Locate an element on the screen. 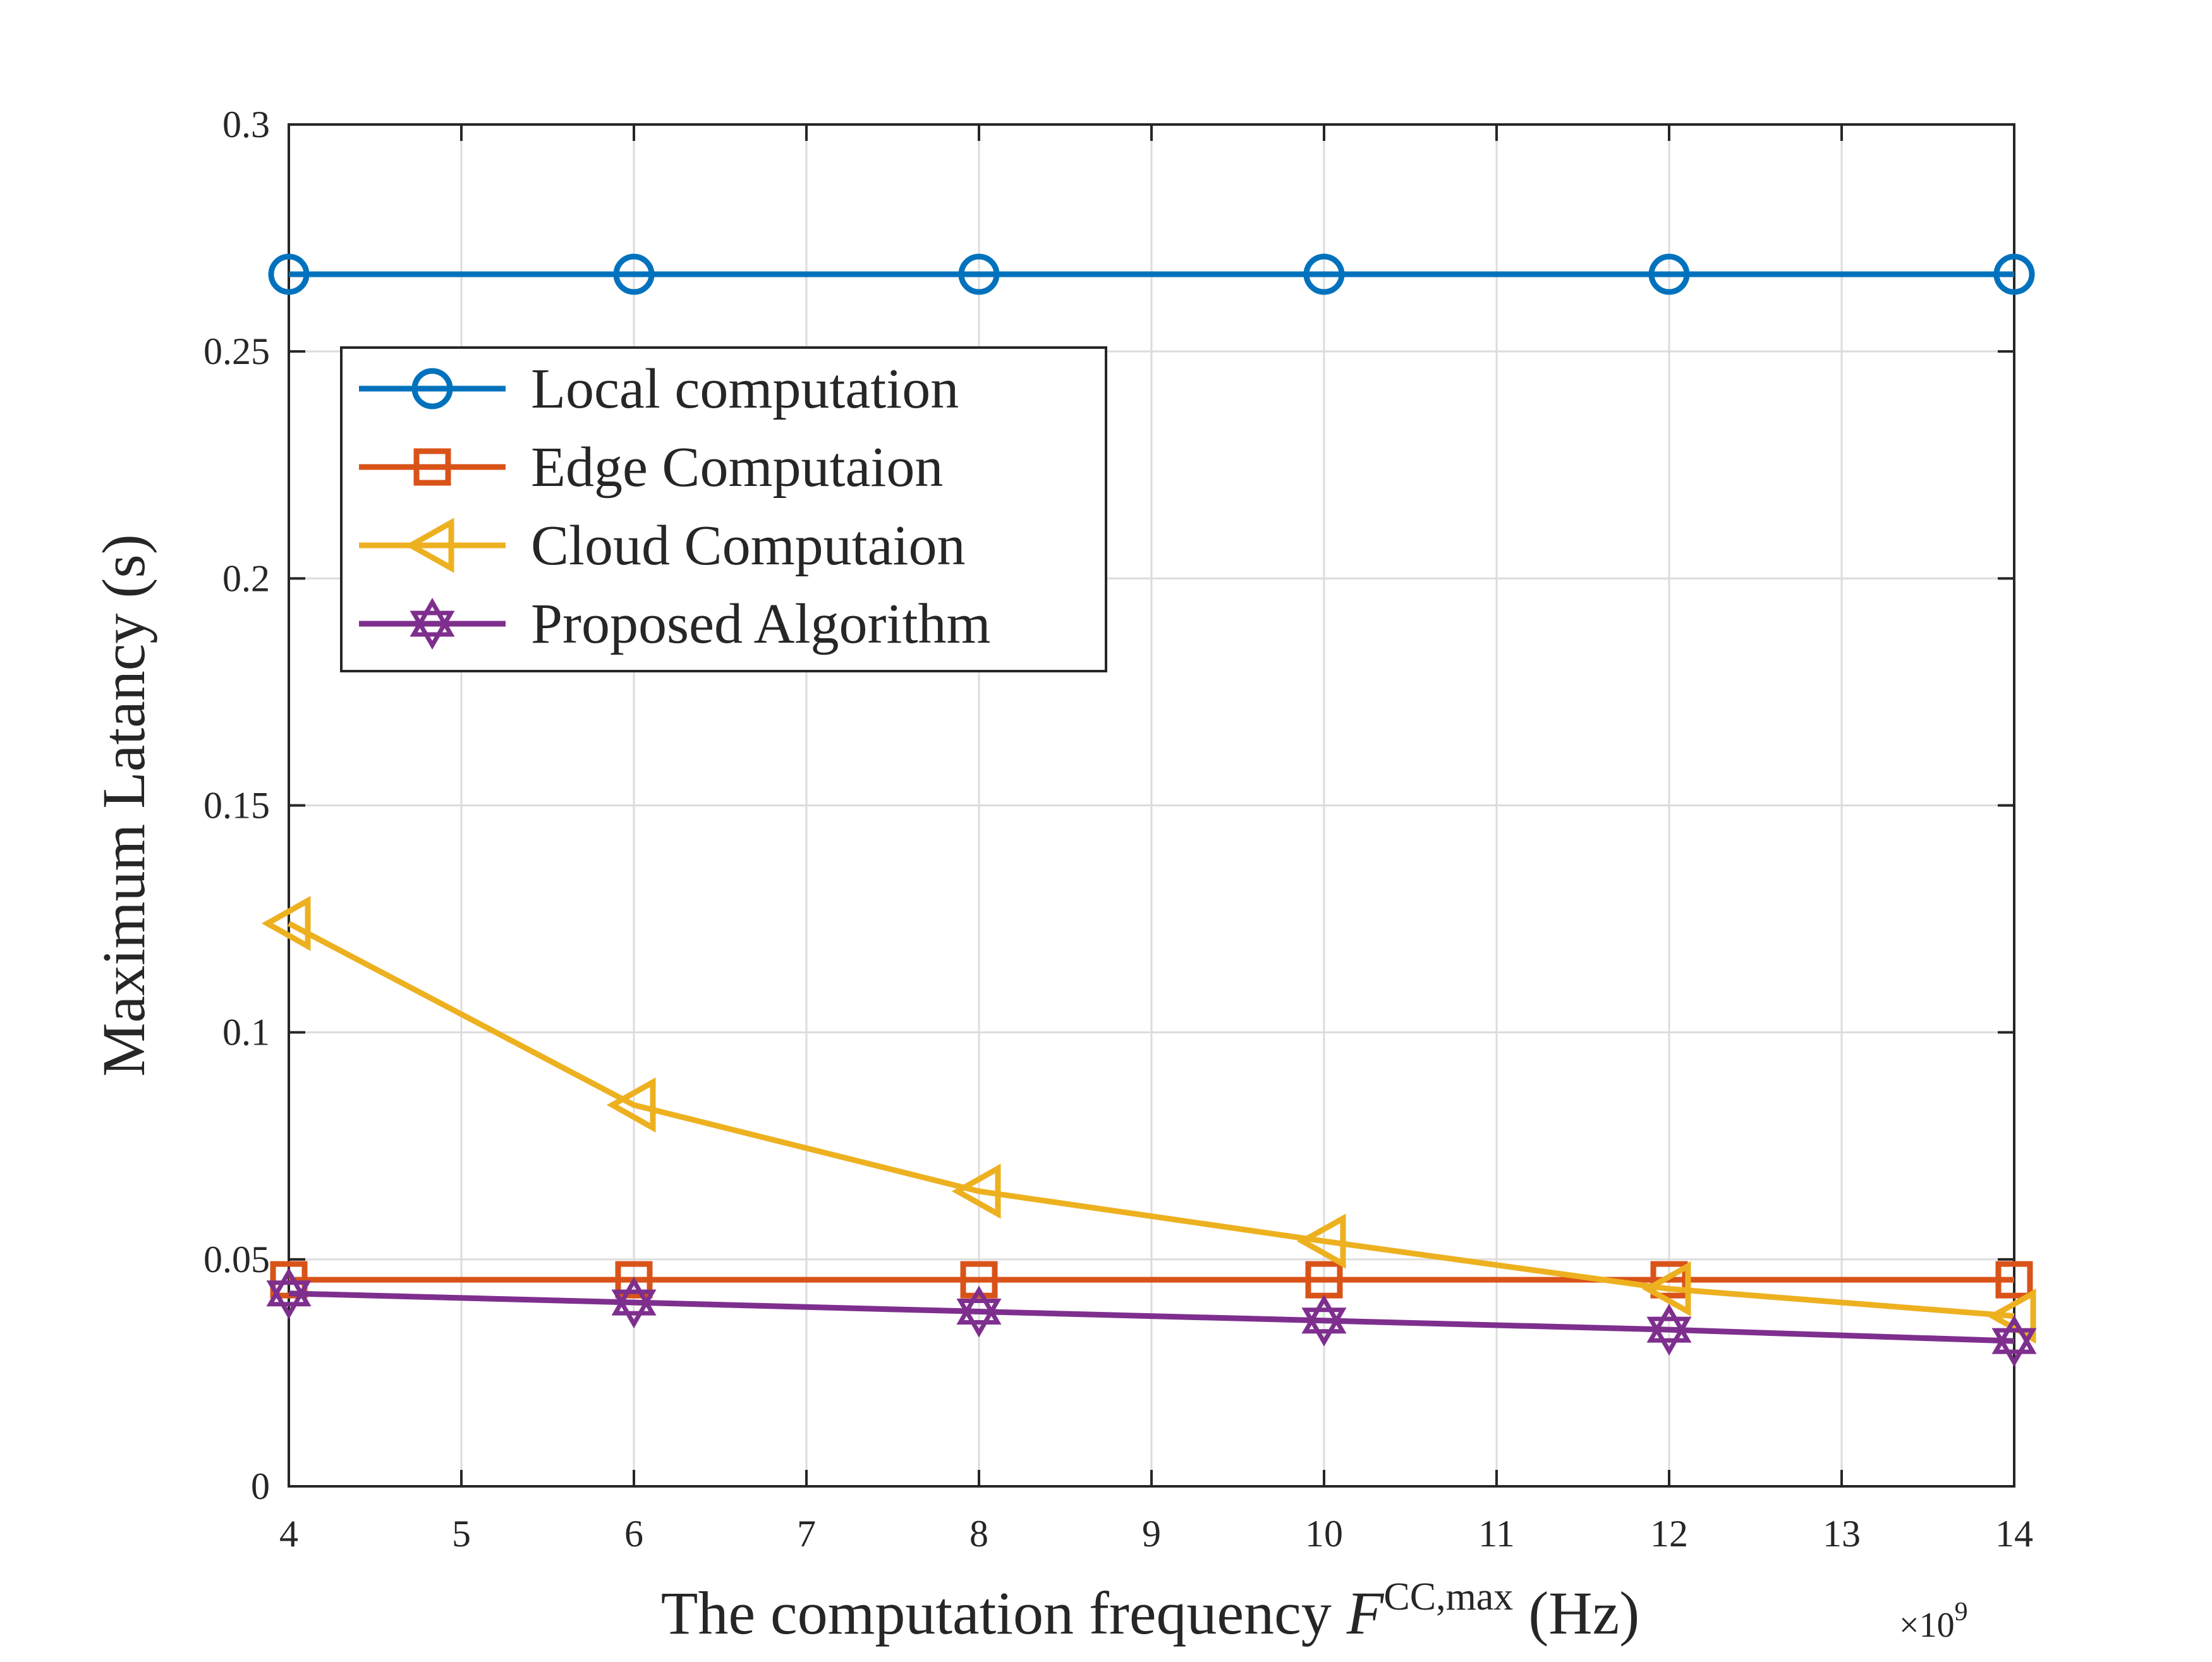 The height and width of the screenshot is (1662, 2212). legend-box is located at coordinates (723, 509).